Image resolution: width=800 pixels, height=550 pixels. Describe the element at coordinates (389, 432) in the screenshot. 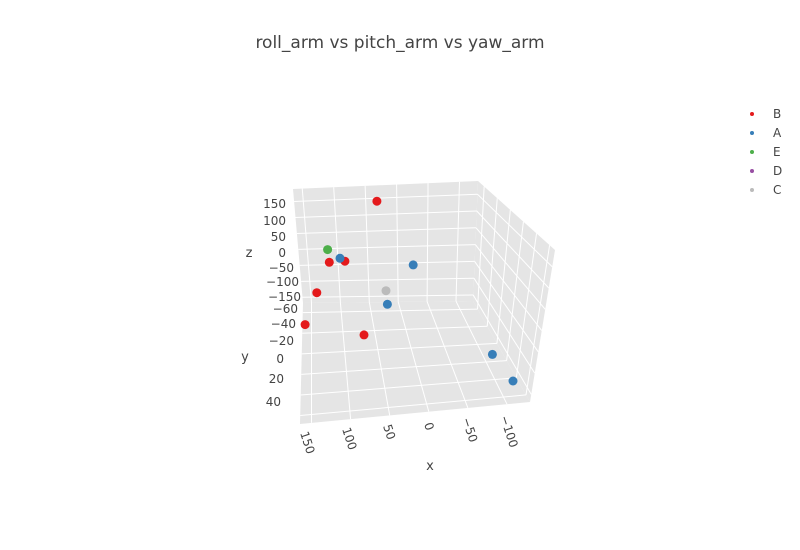

I see `x-tick-label: 50` at that location.